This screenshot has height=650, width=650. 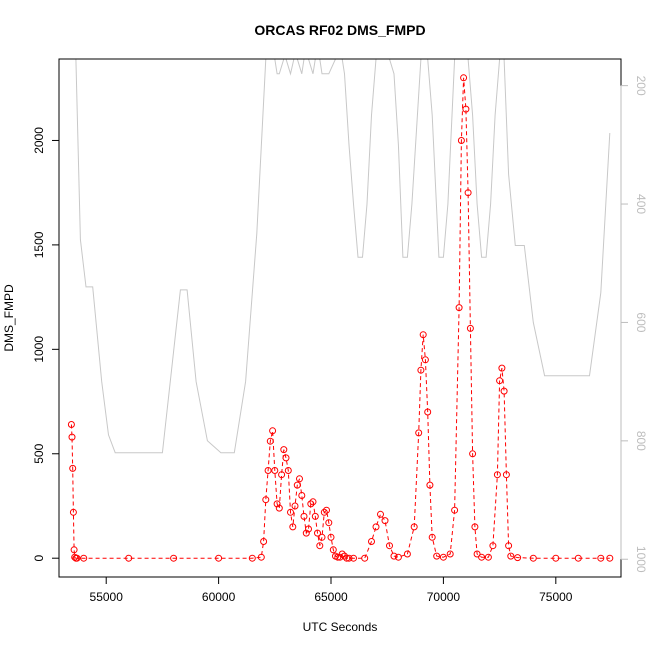 What do you see at coordinates (641, 322) in the screenshot?
I see `right-y-tick-label: 600` at bounding box center [641, 322].